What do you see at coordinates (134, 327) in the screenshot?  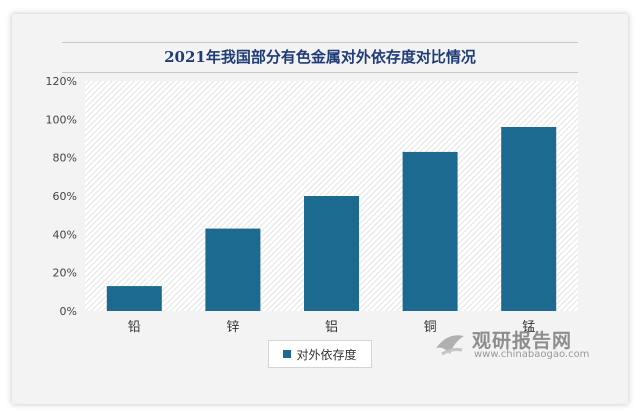 I see `x-tick-label: 铅` at bounding box center [134, 327].